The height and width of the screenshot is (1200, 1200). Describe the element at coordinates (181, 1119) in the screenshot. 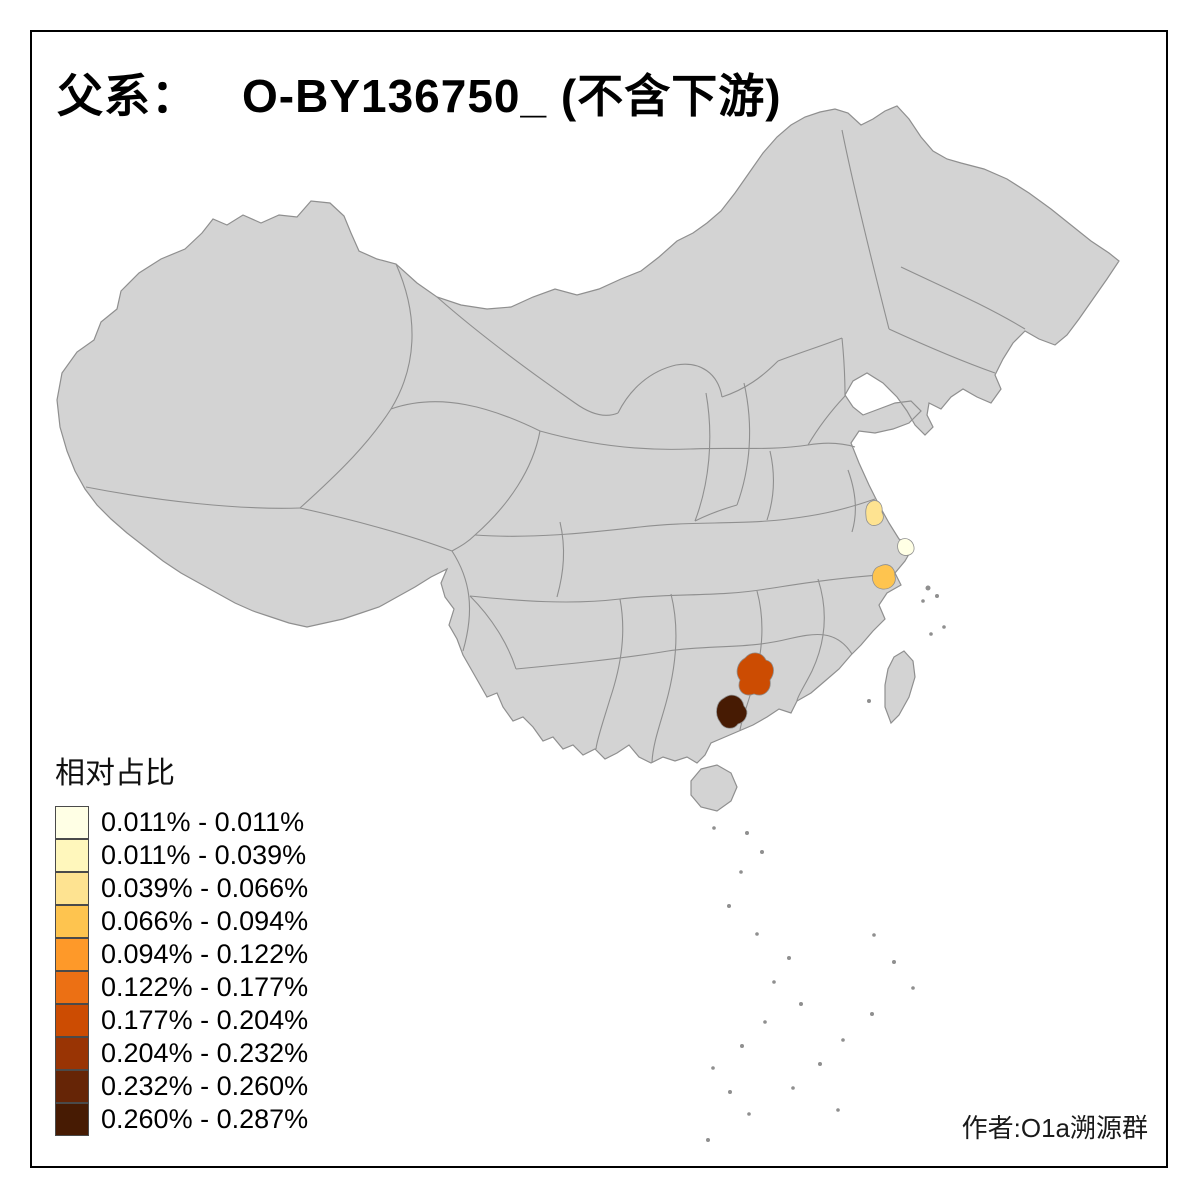

I see `legend-item: 0.260% - 0.287%` at that location.